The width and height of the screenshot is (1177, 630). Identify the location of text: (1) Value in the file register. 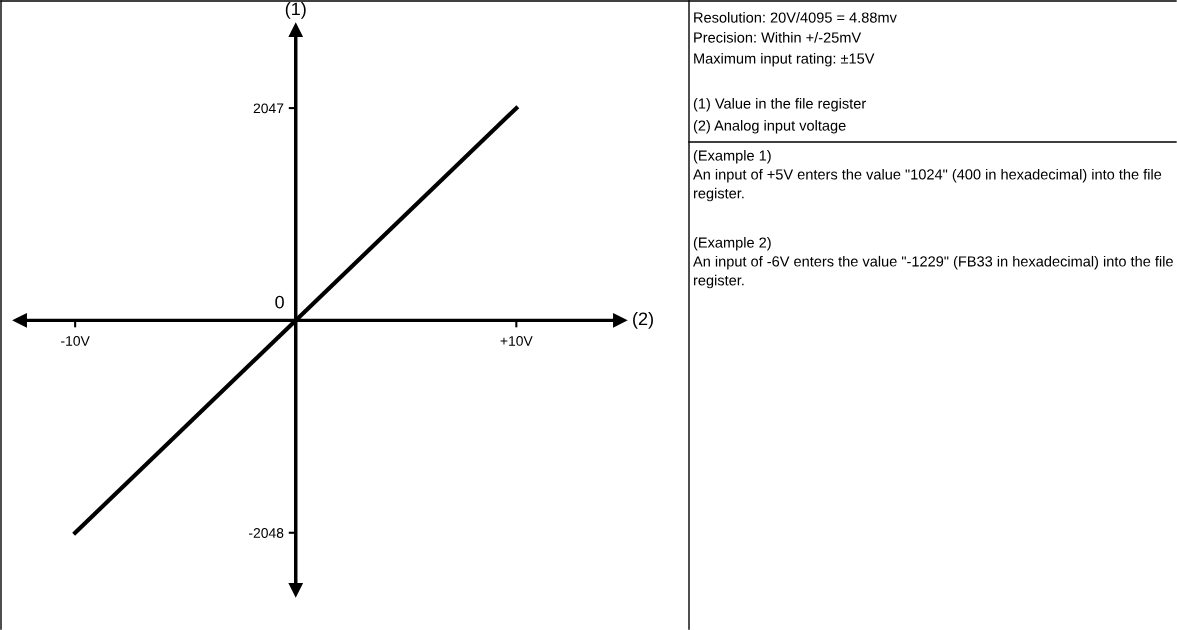
(779, 105).